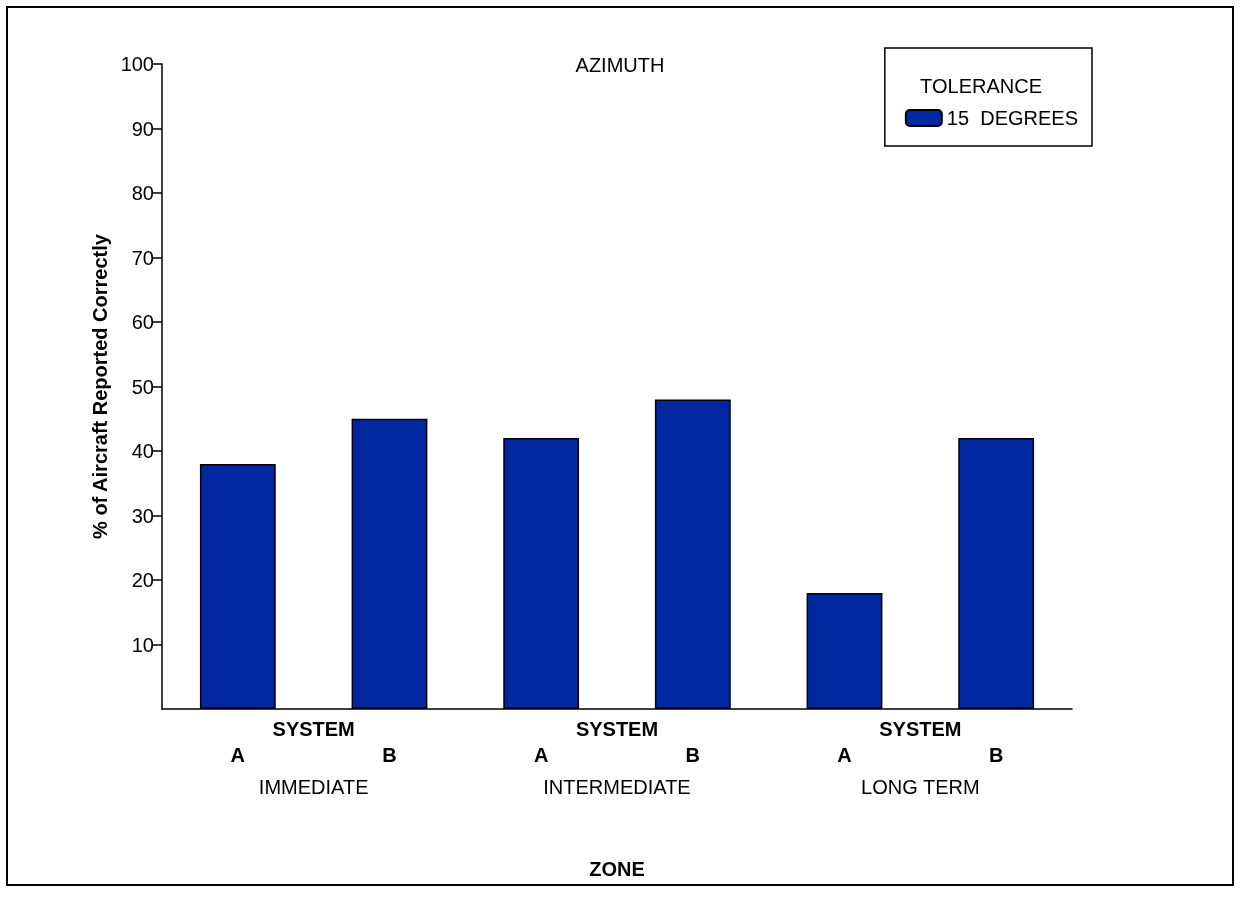 The width and height of the screenshot is (1244, 899). What do you see at coordinates (142, 322) in the screenshot?
I see `y-tick-label: 60` at bounding box center [142, 322].